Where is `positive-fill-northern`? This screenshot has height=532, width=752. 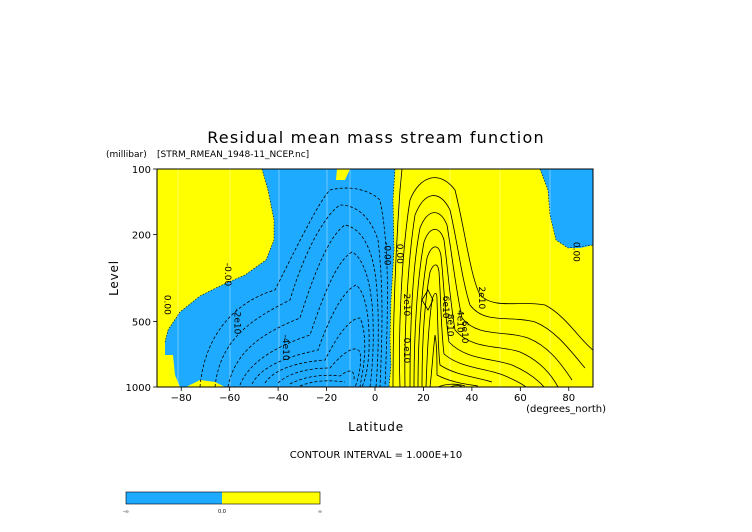
positive-fill-northern is located at coordinates (491, 278).